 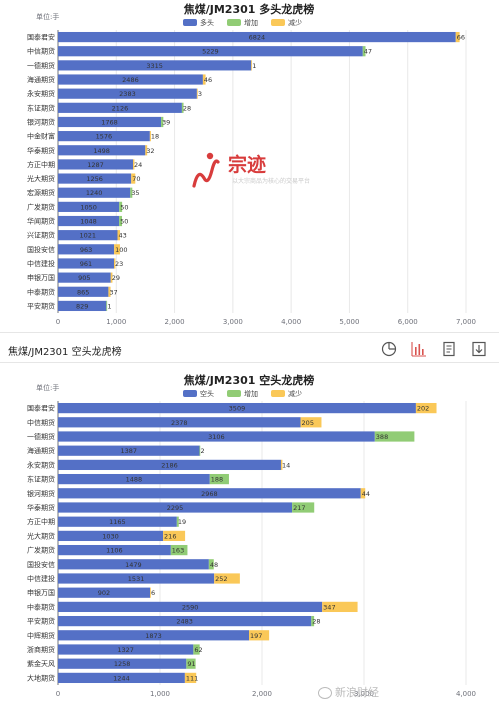 I want to click on chart1-legend-label-0: 多头, so click(x=207, y=22).